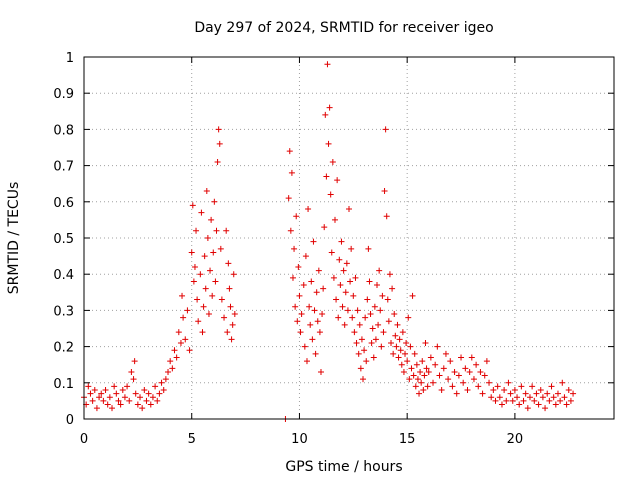  Describe the element at coordinates (70, 58) in the screenshot. I see `y-tick-label: 1` at that location.